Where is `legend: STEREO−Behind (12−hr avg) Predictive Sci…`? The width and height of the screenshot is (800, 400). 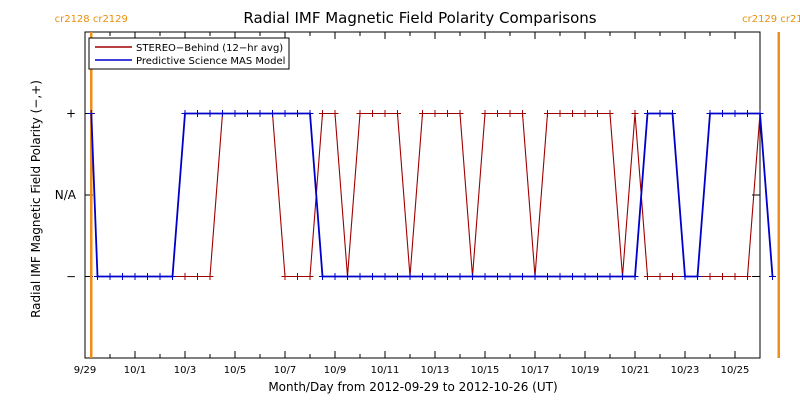 legend: STEREO−Behind (12−hr avg) Predictive Sci… is located at coordinates (189, 53).